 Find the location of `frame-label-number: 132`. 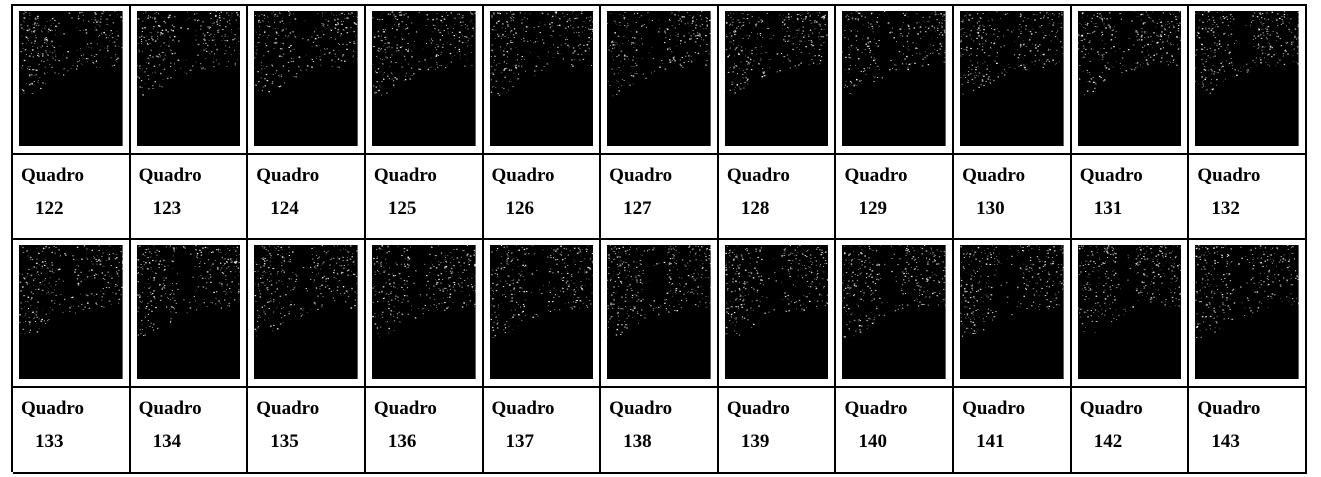

frame-label-number: 132 is located at coordinates (1225, 208).